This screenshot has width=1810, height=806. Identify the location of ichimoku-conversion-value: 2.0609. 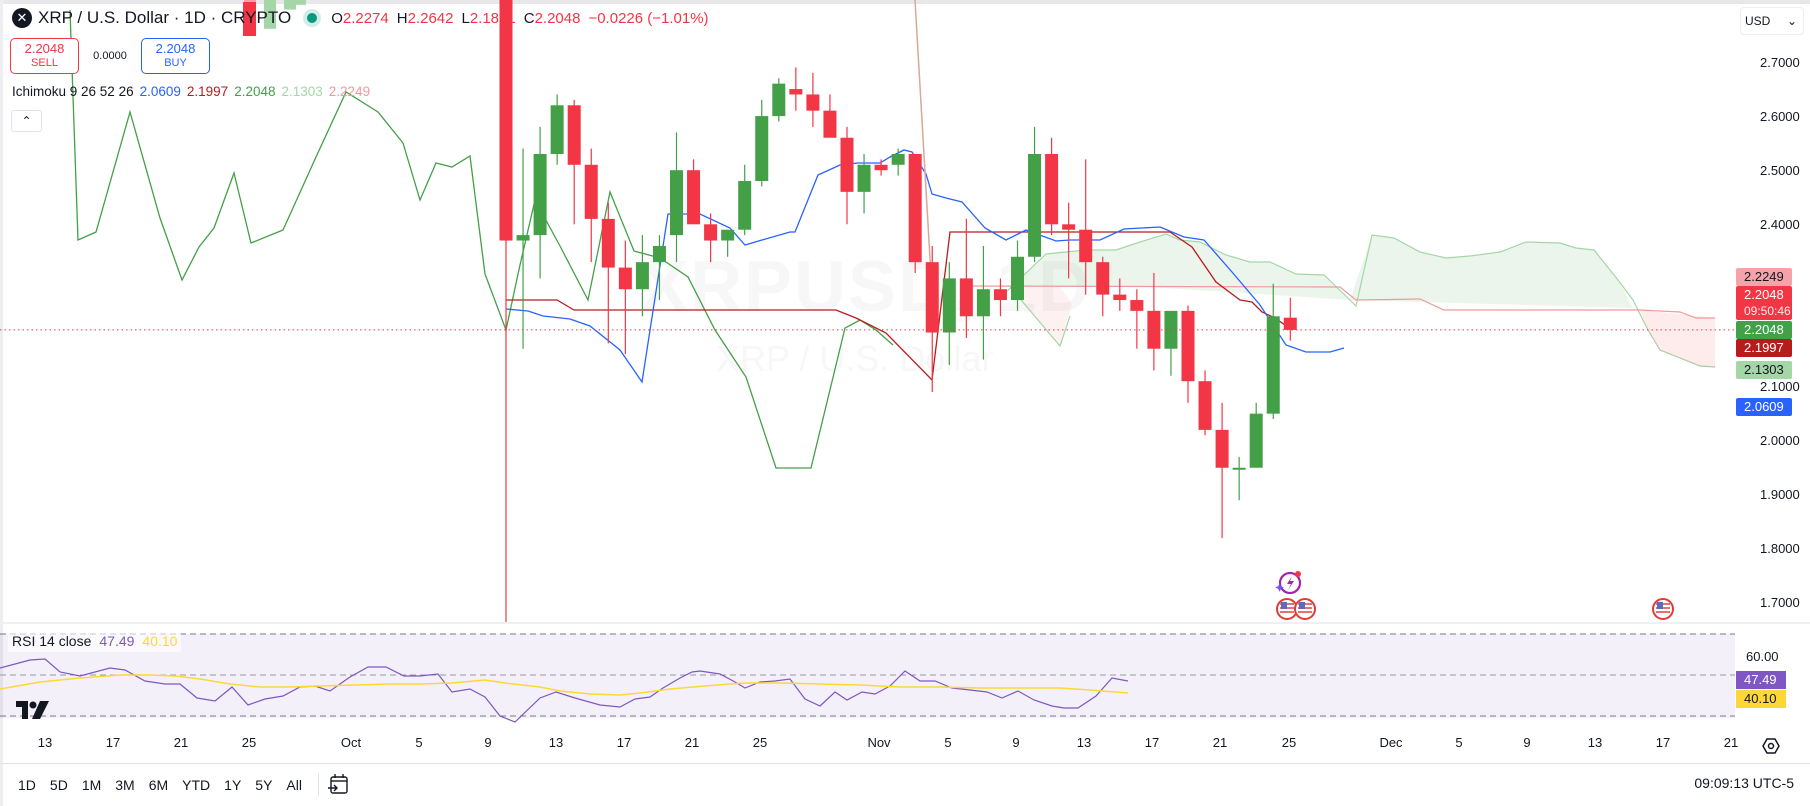
(160, 91).